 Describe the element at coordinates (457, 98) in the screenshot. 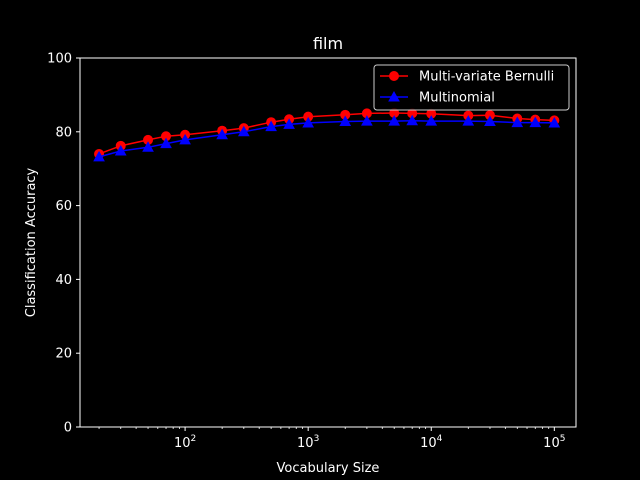

I see `legend-label-2: Multinomial` at that location.